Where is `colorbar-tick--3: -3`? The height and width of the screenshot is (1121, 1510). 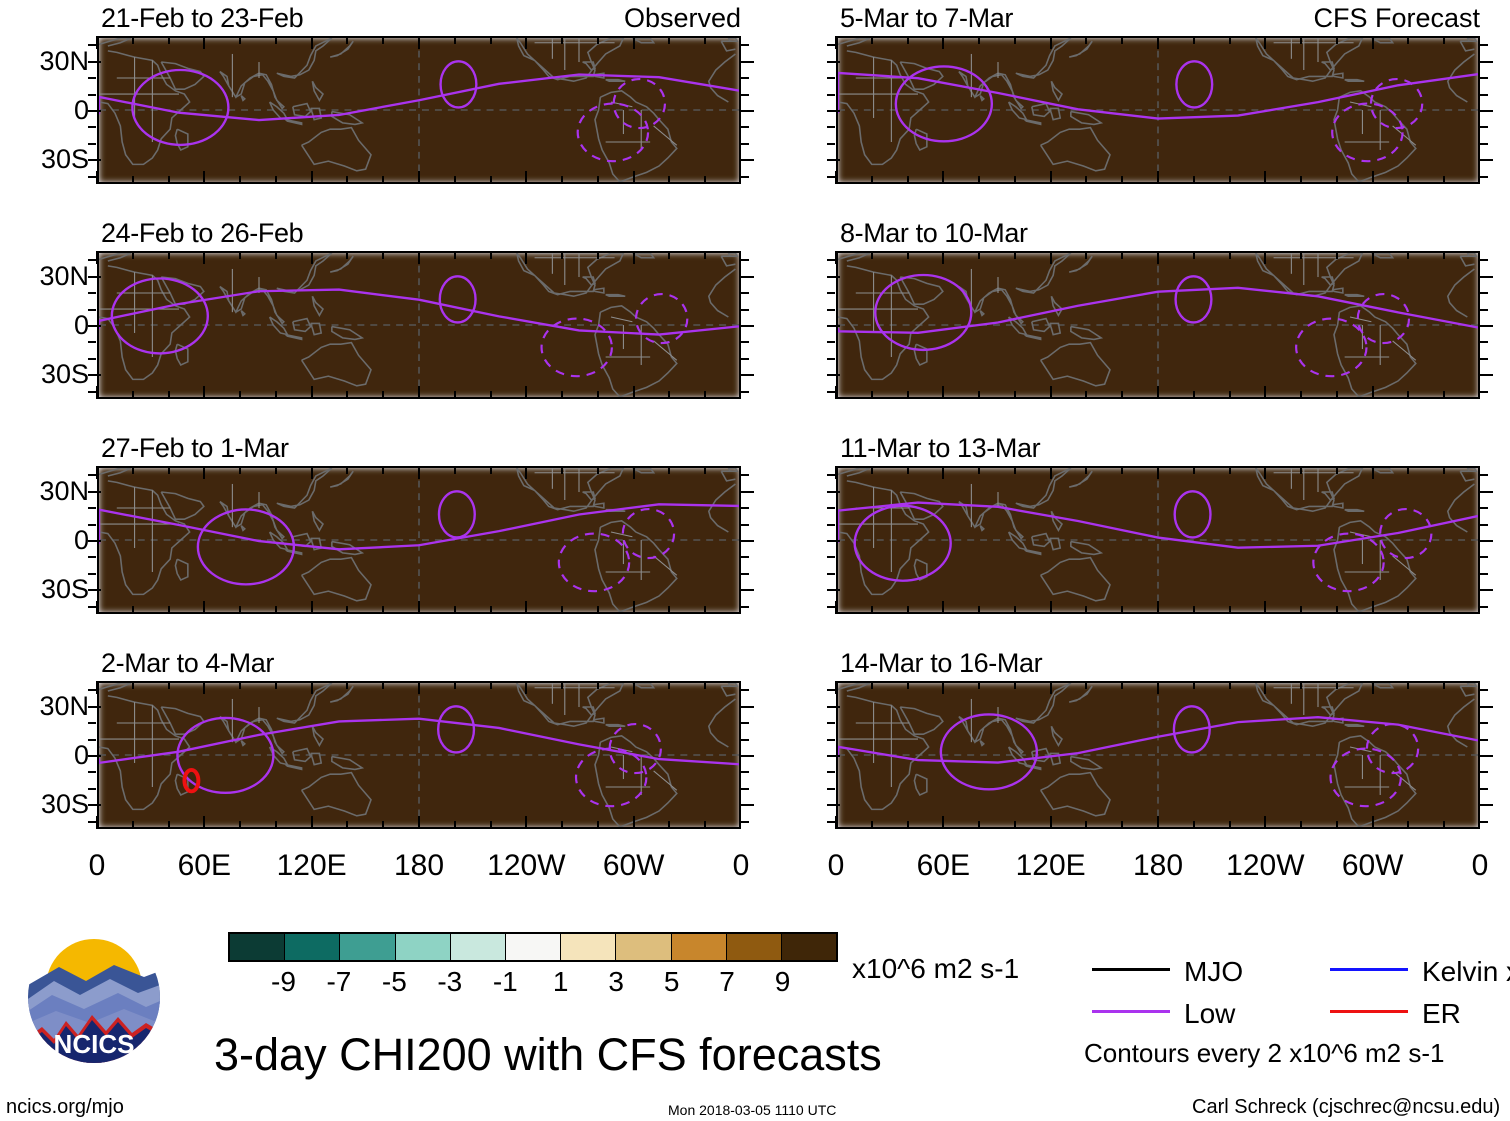
colorbar-tick--3: -3 is located at coordinates (450, 981).